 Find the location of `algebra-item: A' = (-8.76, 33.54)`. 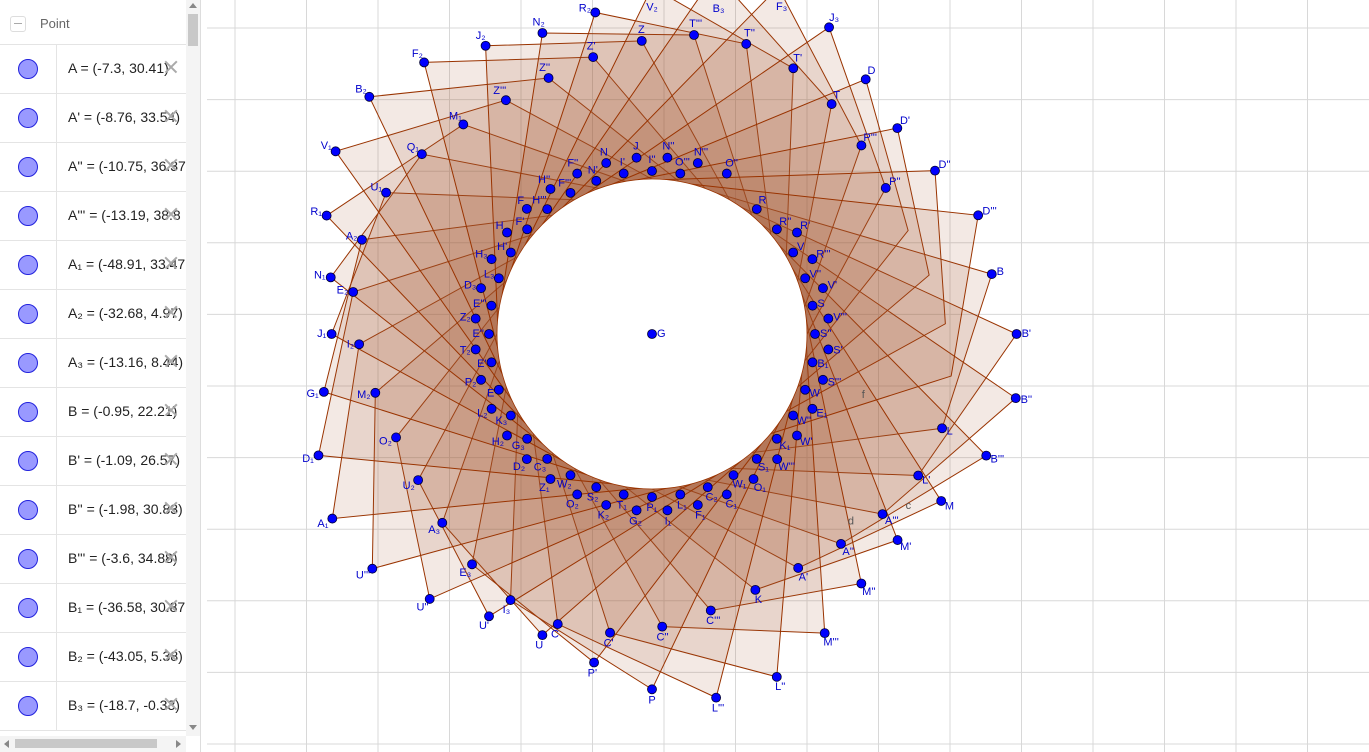

algebra-item: A' = (-8.76, 33.54) is located at coordinates (93, 118).